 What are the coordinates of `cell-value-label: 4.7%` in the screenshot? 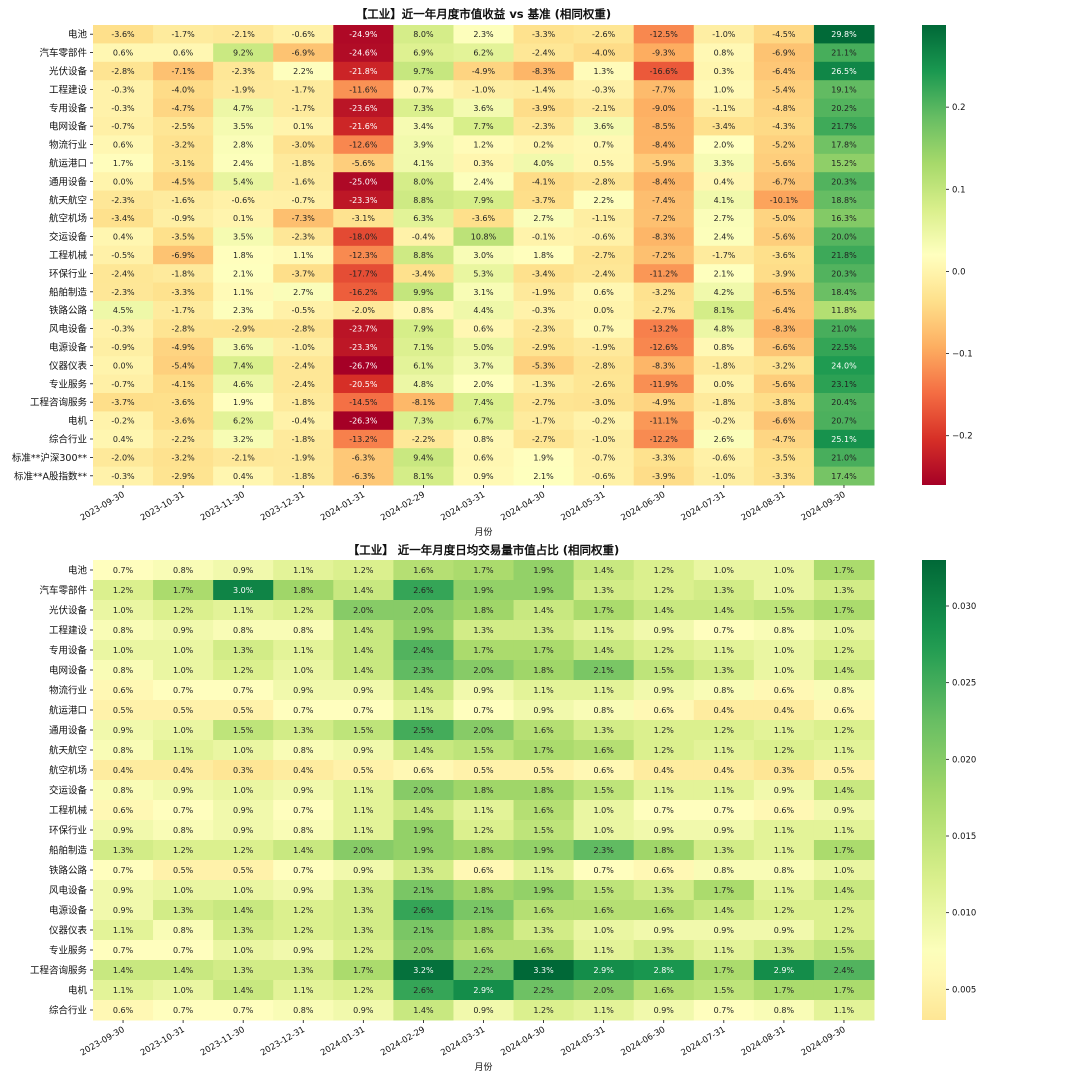 It's located at (243, 108).